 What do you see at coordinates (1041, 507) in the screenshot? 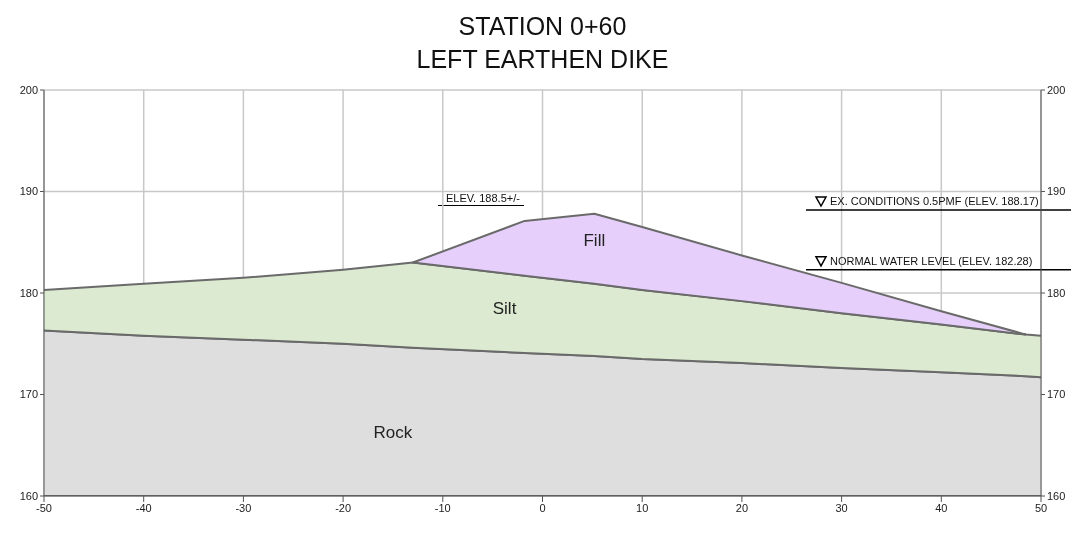
I see `x-tick-label: 50` at bounding box center [1041, 507].